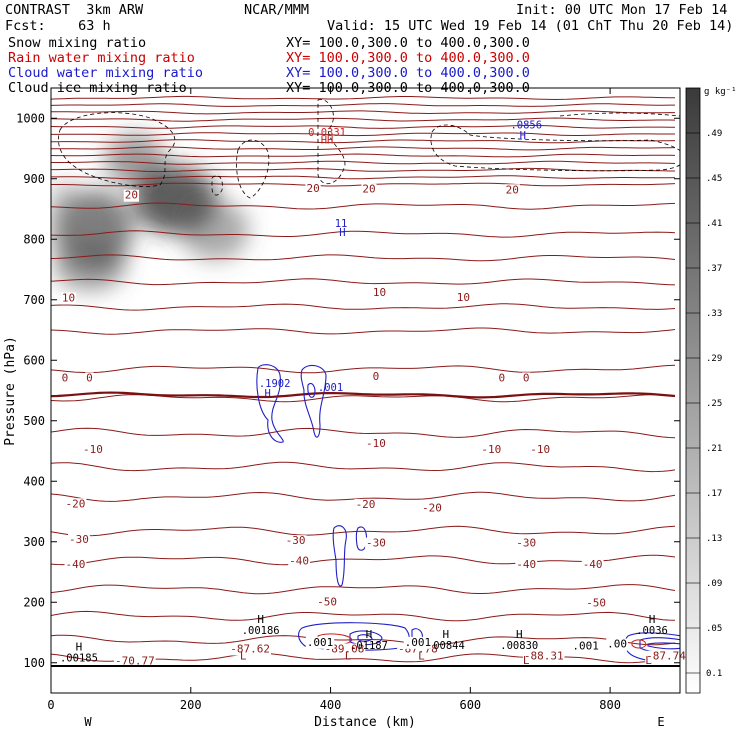  What do you see at coordinates (408, 58) in the screenshot?
I see `legend-rain-xy: XY= 100.0,300.0 to 400.0,300.0` at bounding box center [408, 58].